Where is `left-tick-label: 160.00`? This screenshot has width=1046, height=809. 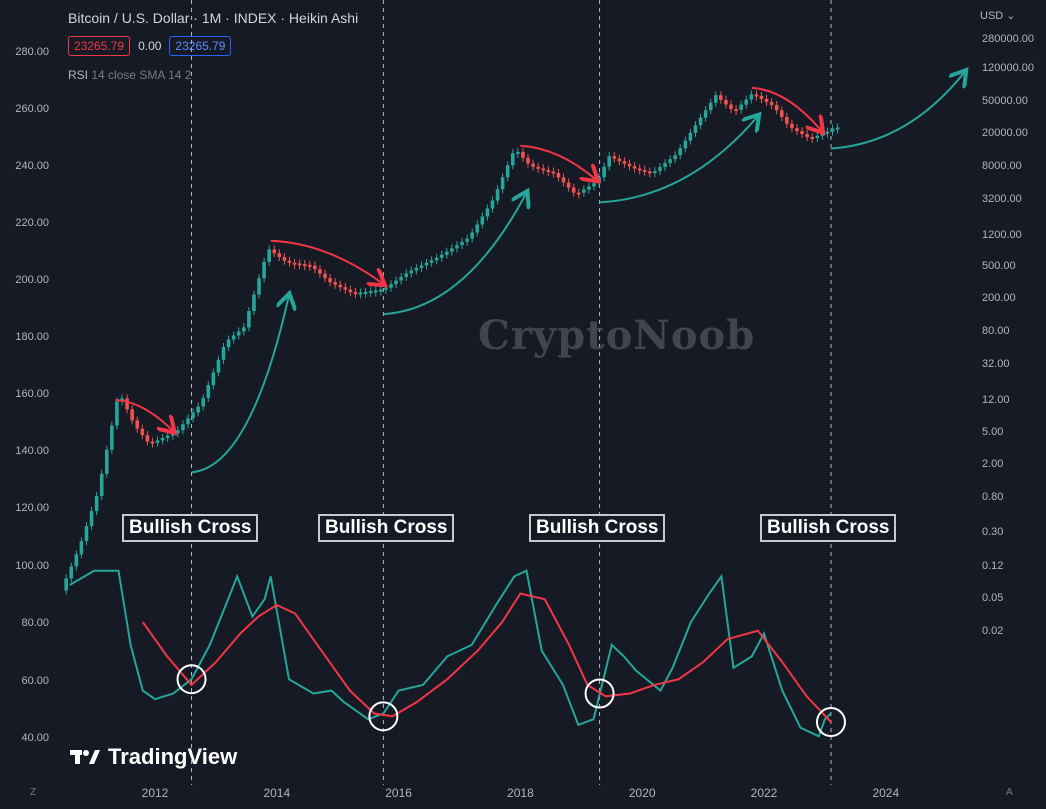
left-tick-label: 160.00 is located at coordinates (32, 394).